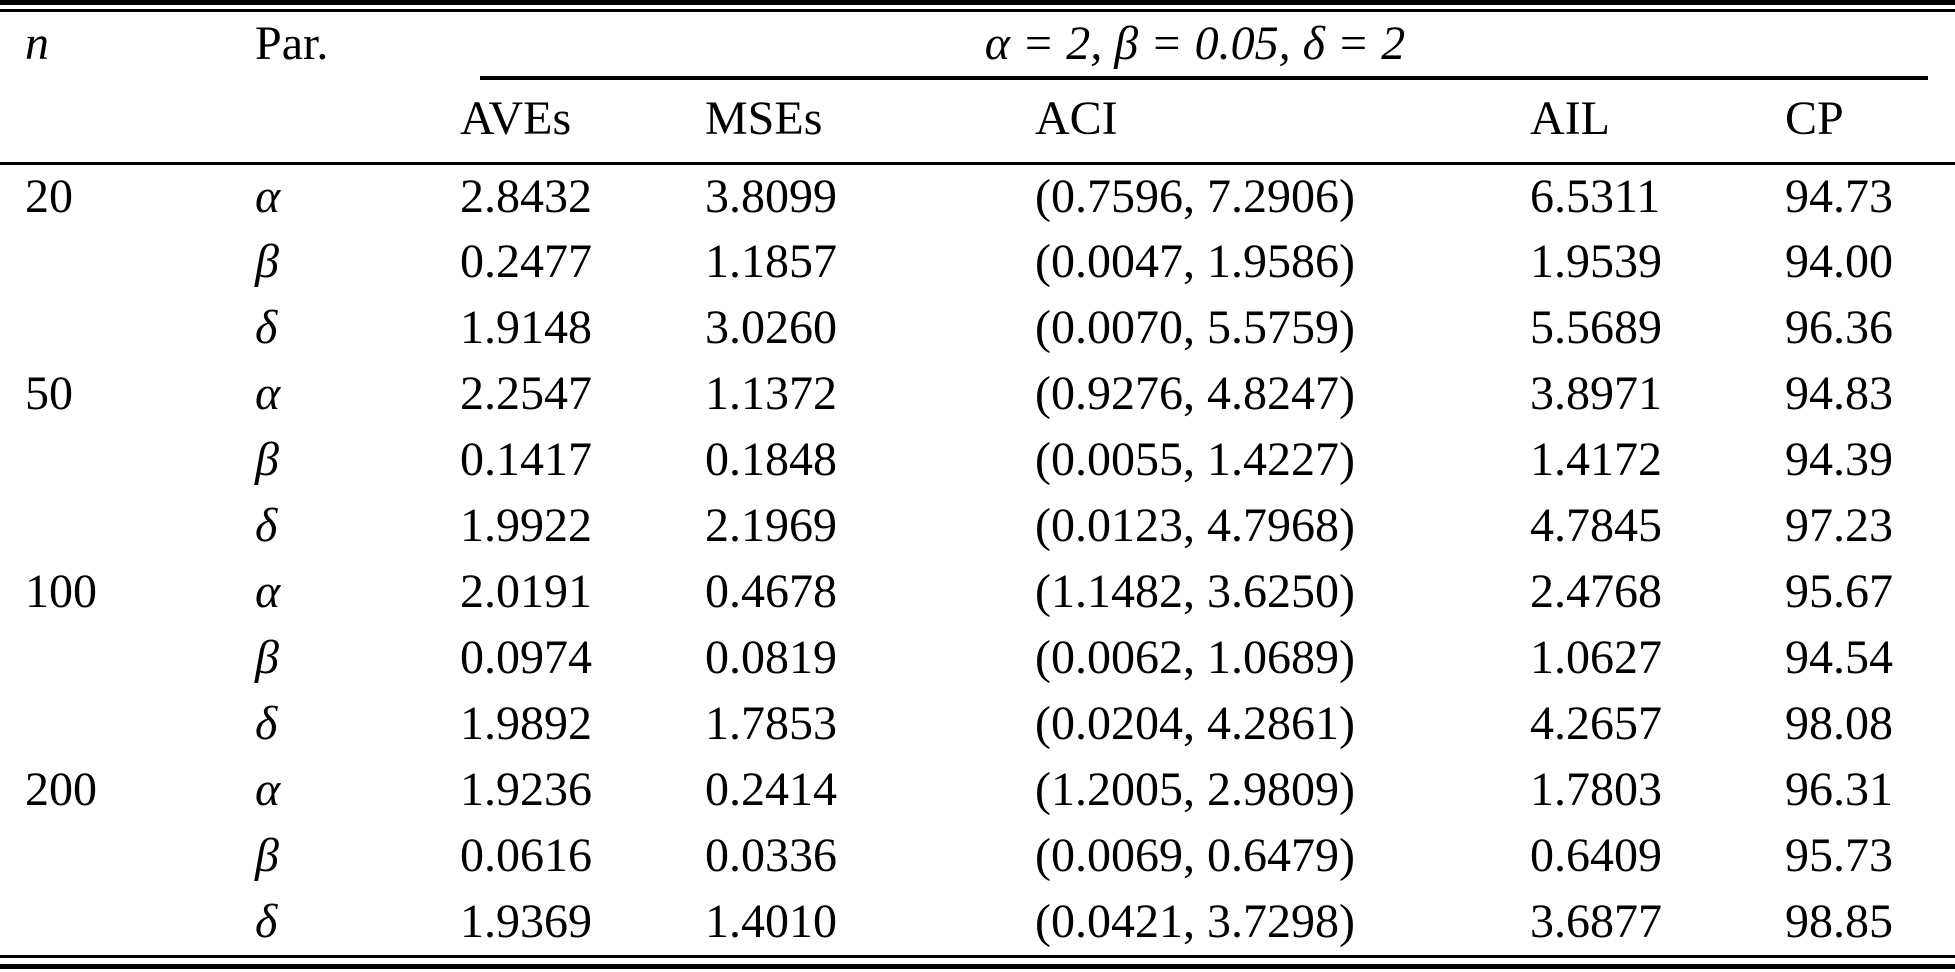 This screenshot has width=1955, height=972. What do you see at coordinates (1839, 261) in the screenshot?
I see `cell-cp: 94.00` at bounding box center [1839, 261].